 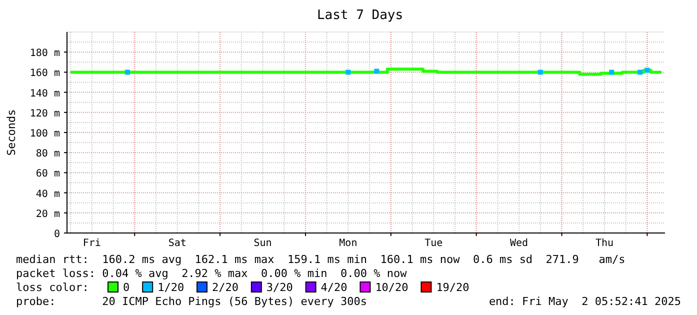 I want to click on x-tick-label: Fri, so click(x=91, y=243).